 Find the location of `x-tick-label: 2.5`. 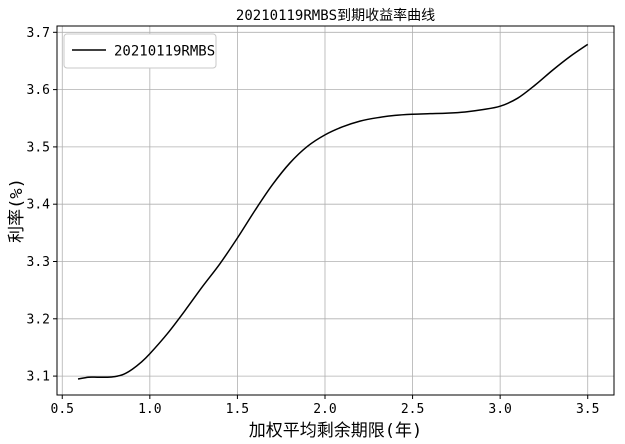

x-tick-label: 2.5 is located at coordinates (412, 409).